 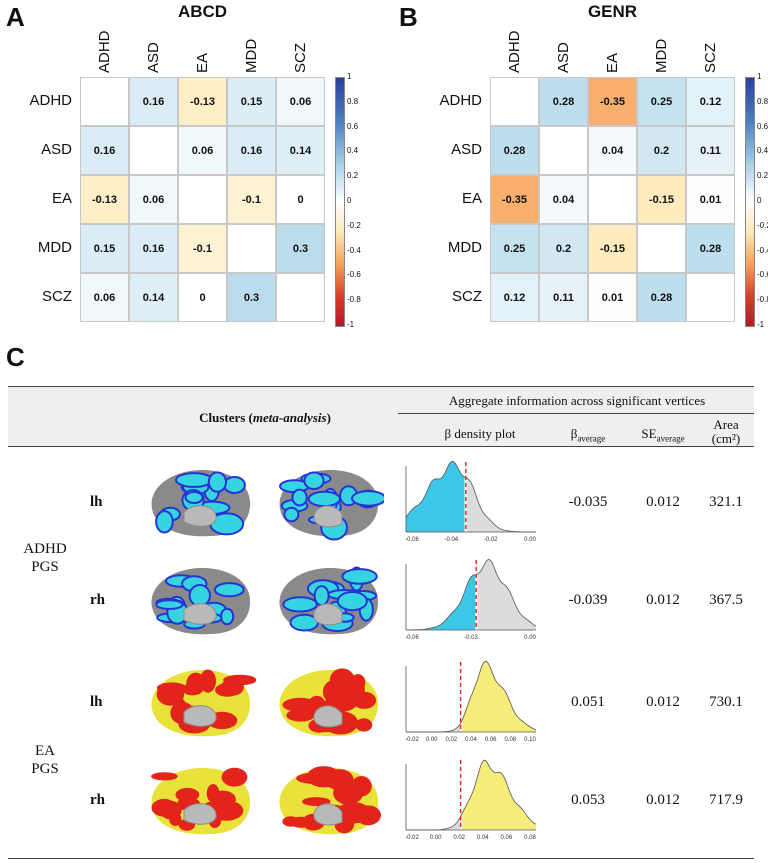 I want to click on row-label: EA, so click(x=471, y=198).